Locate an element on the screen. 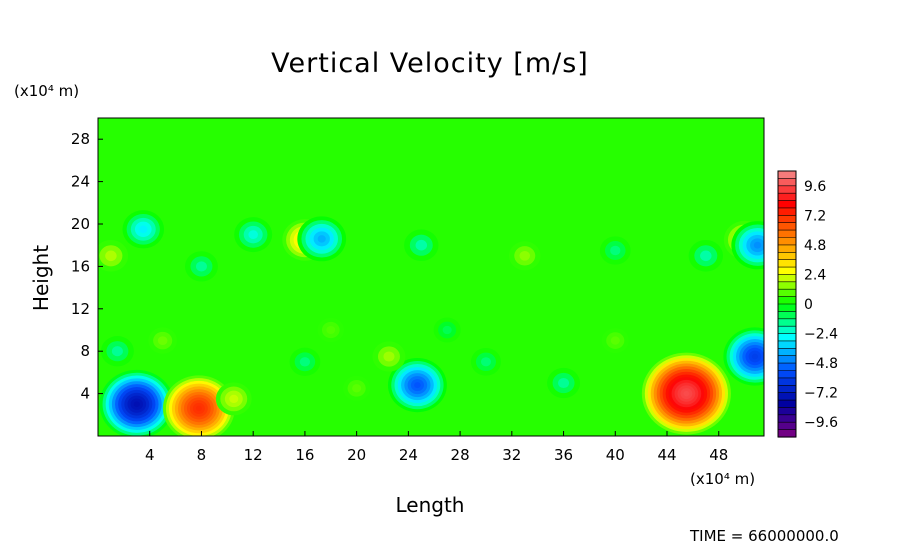  x-tick-label: 28 is located at coordinates (460, 455).